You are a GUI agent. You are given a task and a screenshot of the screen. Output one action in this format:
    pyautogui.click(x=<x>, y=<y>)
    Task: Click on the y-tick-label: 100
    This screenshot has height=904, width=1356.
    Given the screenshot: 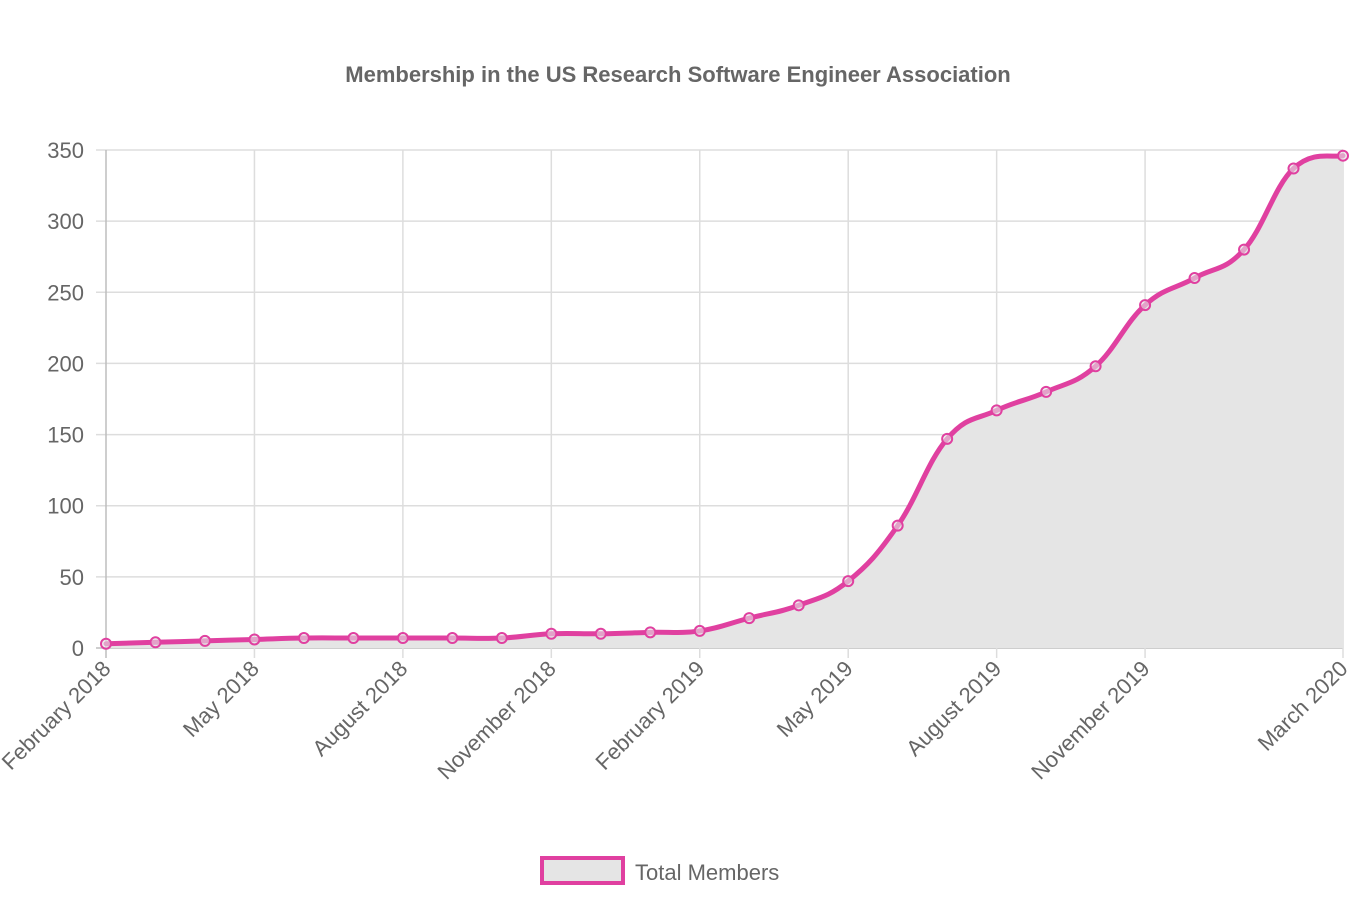 What is the action you would take?
    pyautogui.click(x=65, y=506)
    